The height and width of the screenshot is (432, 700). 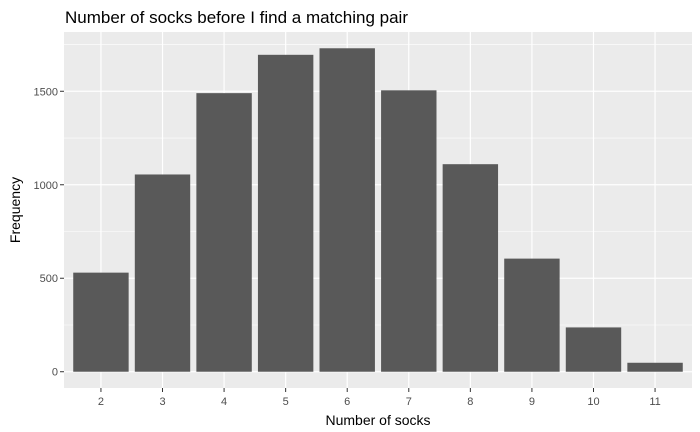 I want to click on x-tick-label: 4, so click(x=224, y=402).